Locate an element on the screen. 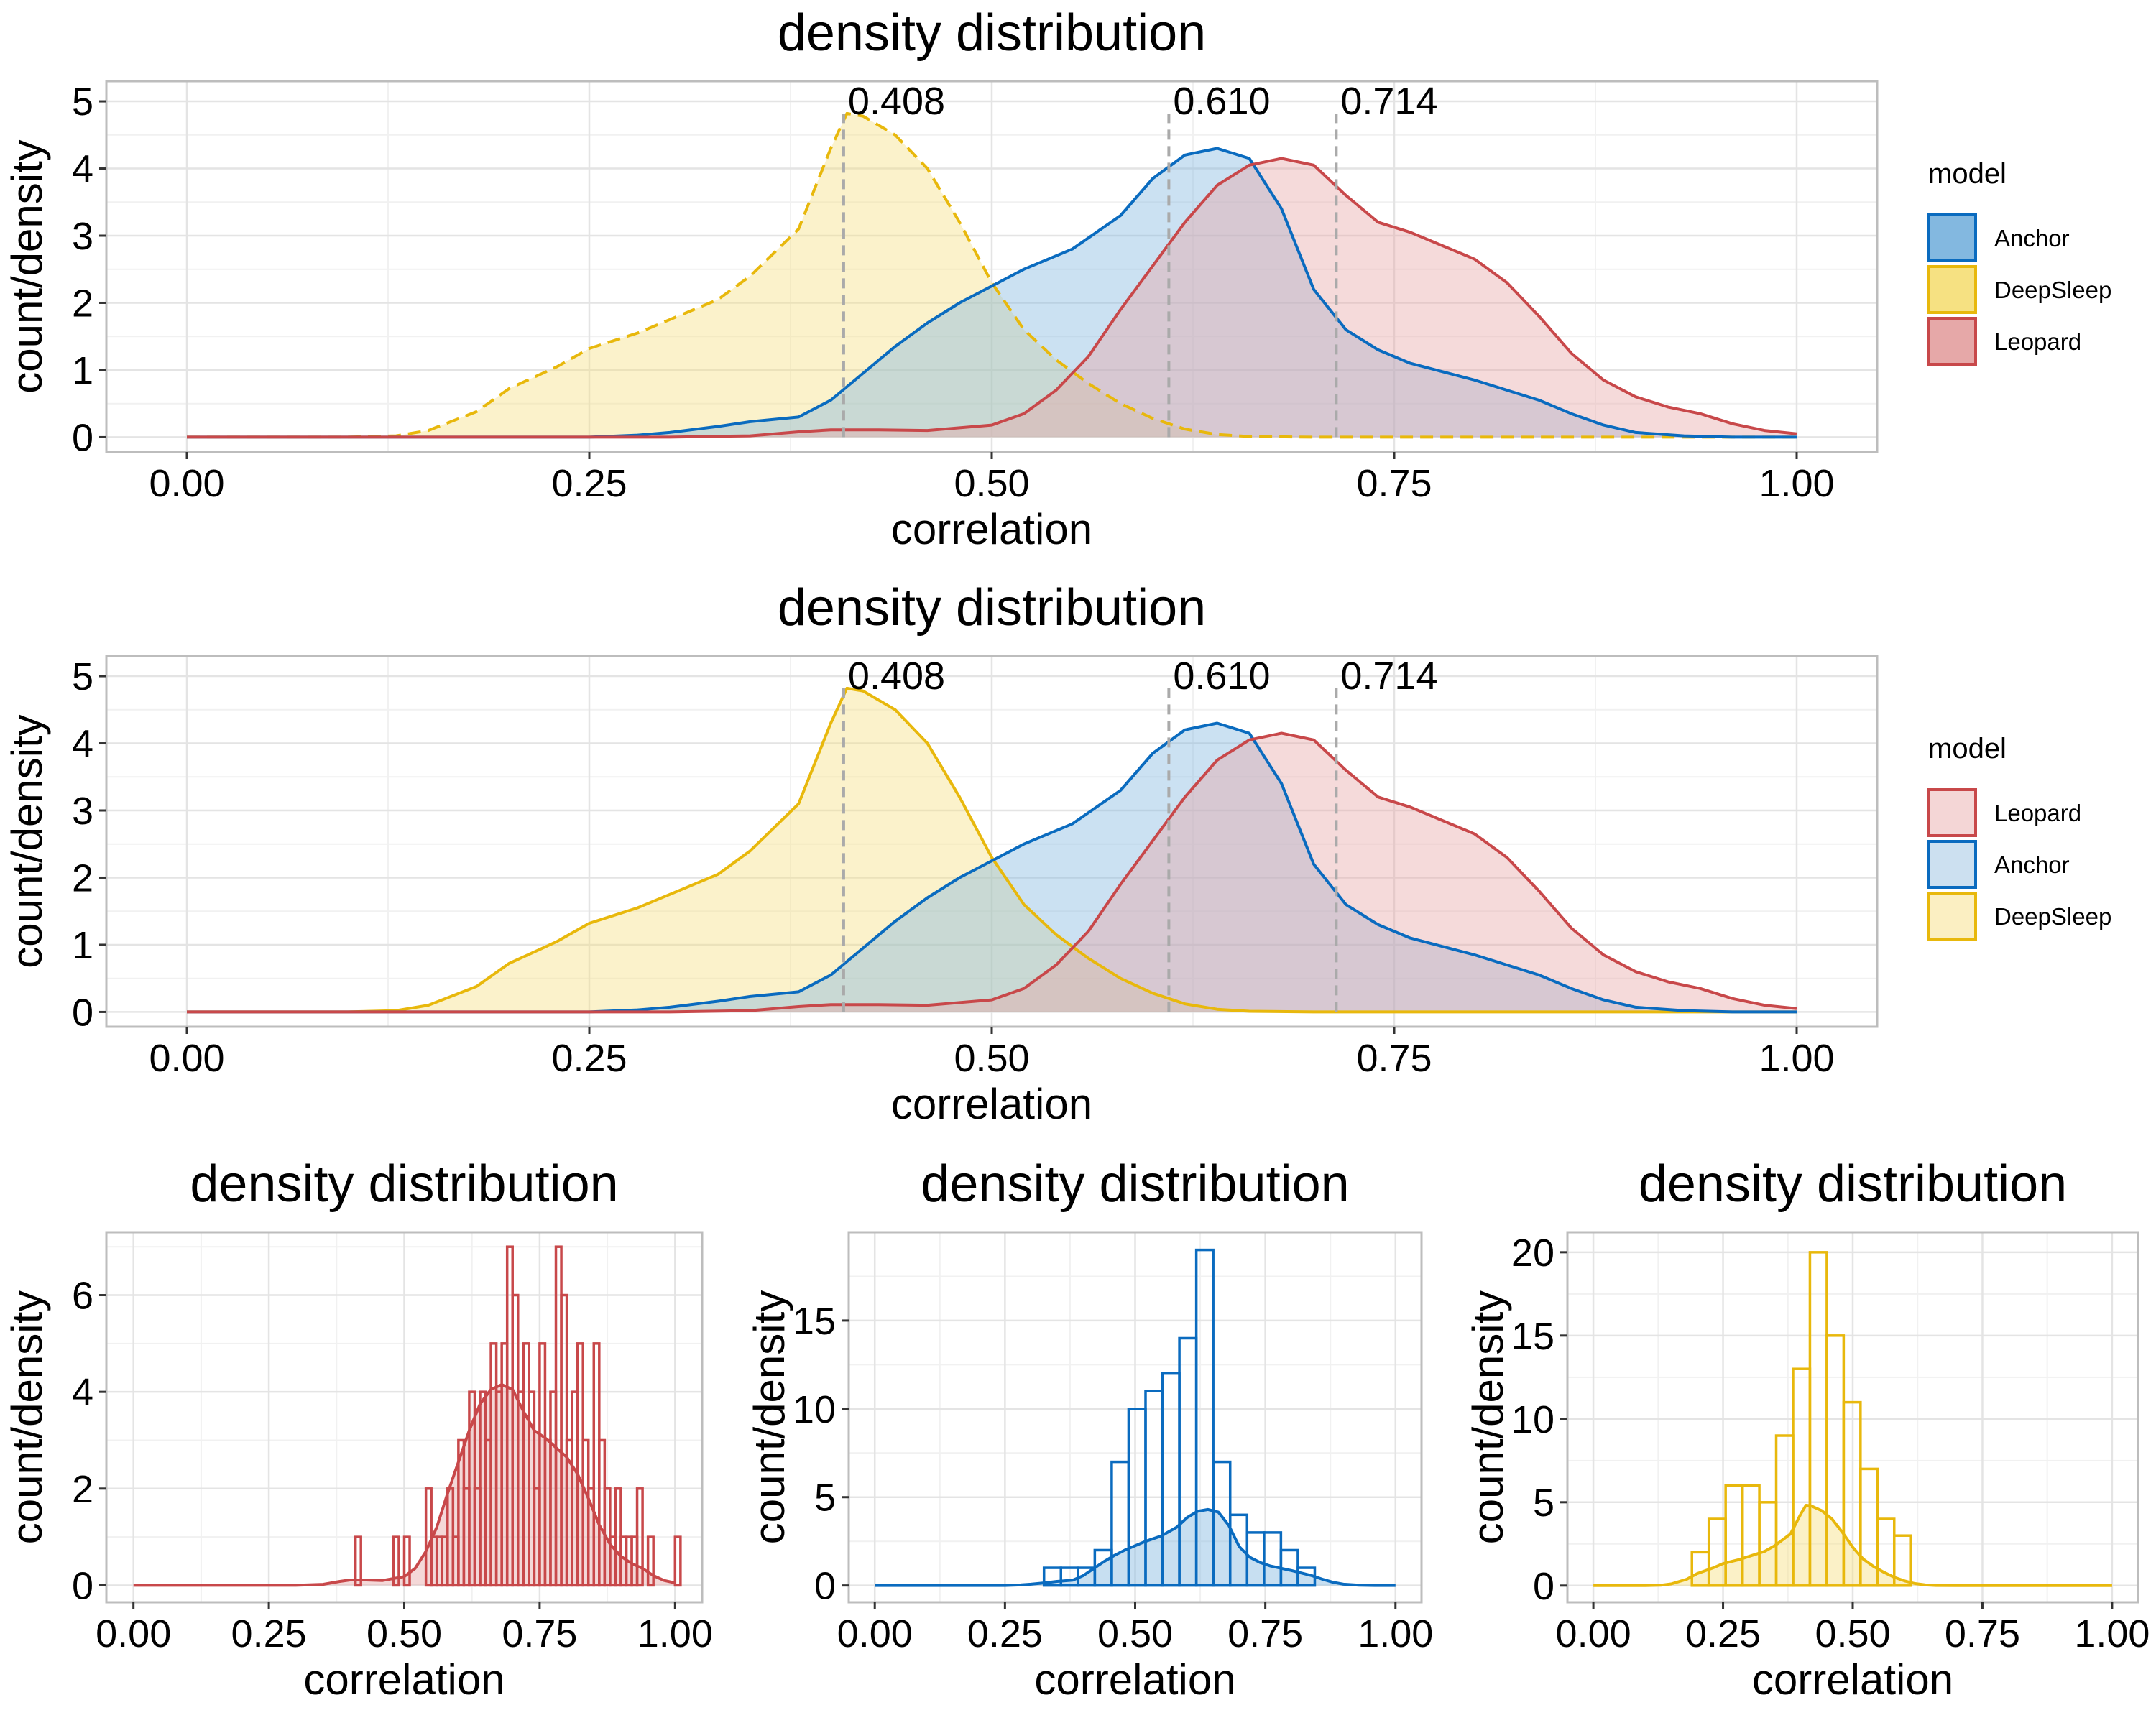  reference-line-label: 0.610 is located at coordinates (1221, 101).